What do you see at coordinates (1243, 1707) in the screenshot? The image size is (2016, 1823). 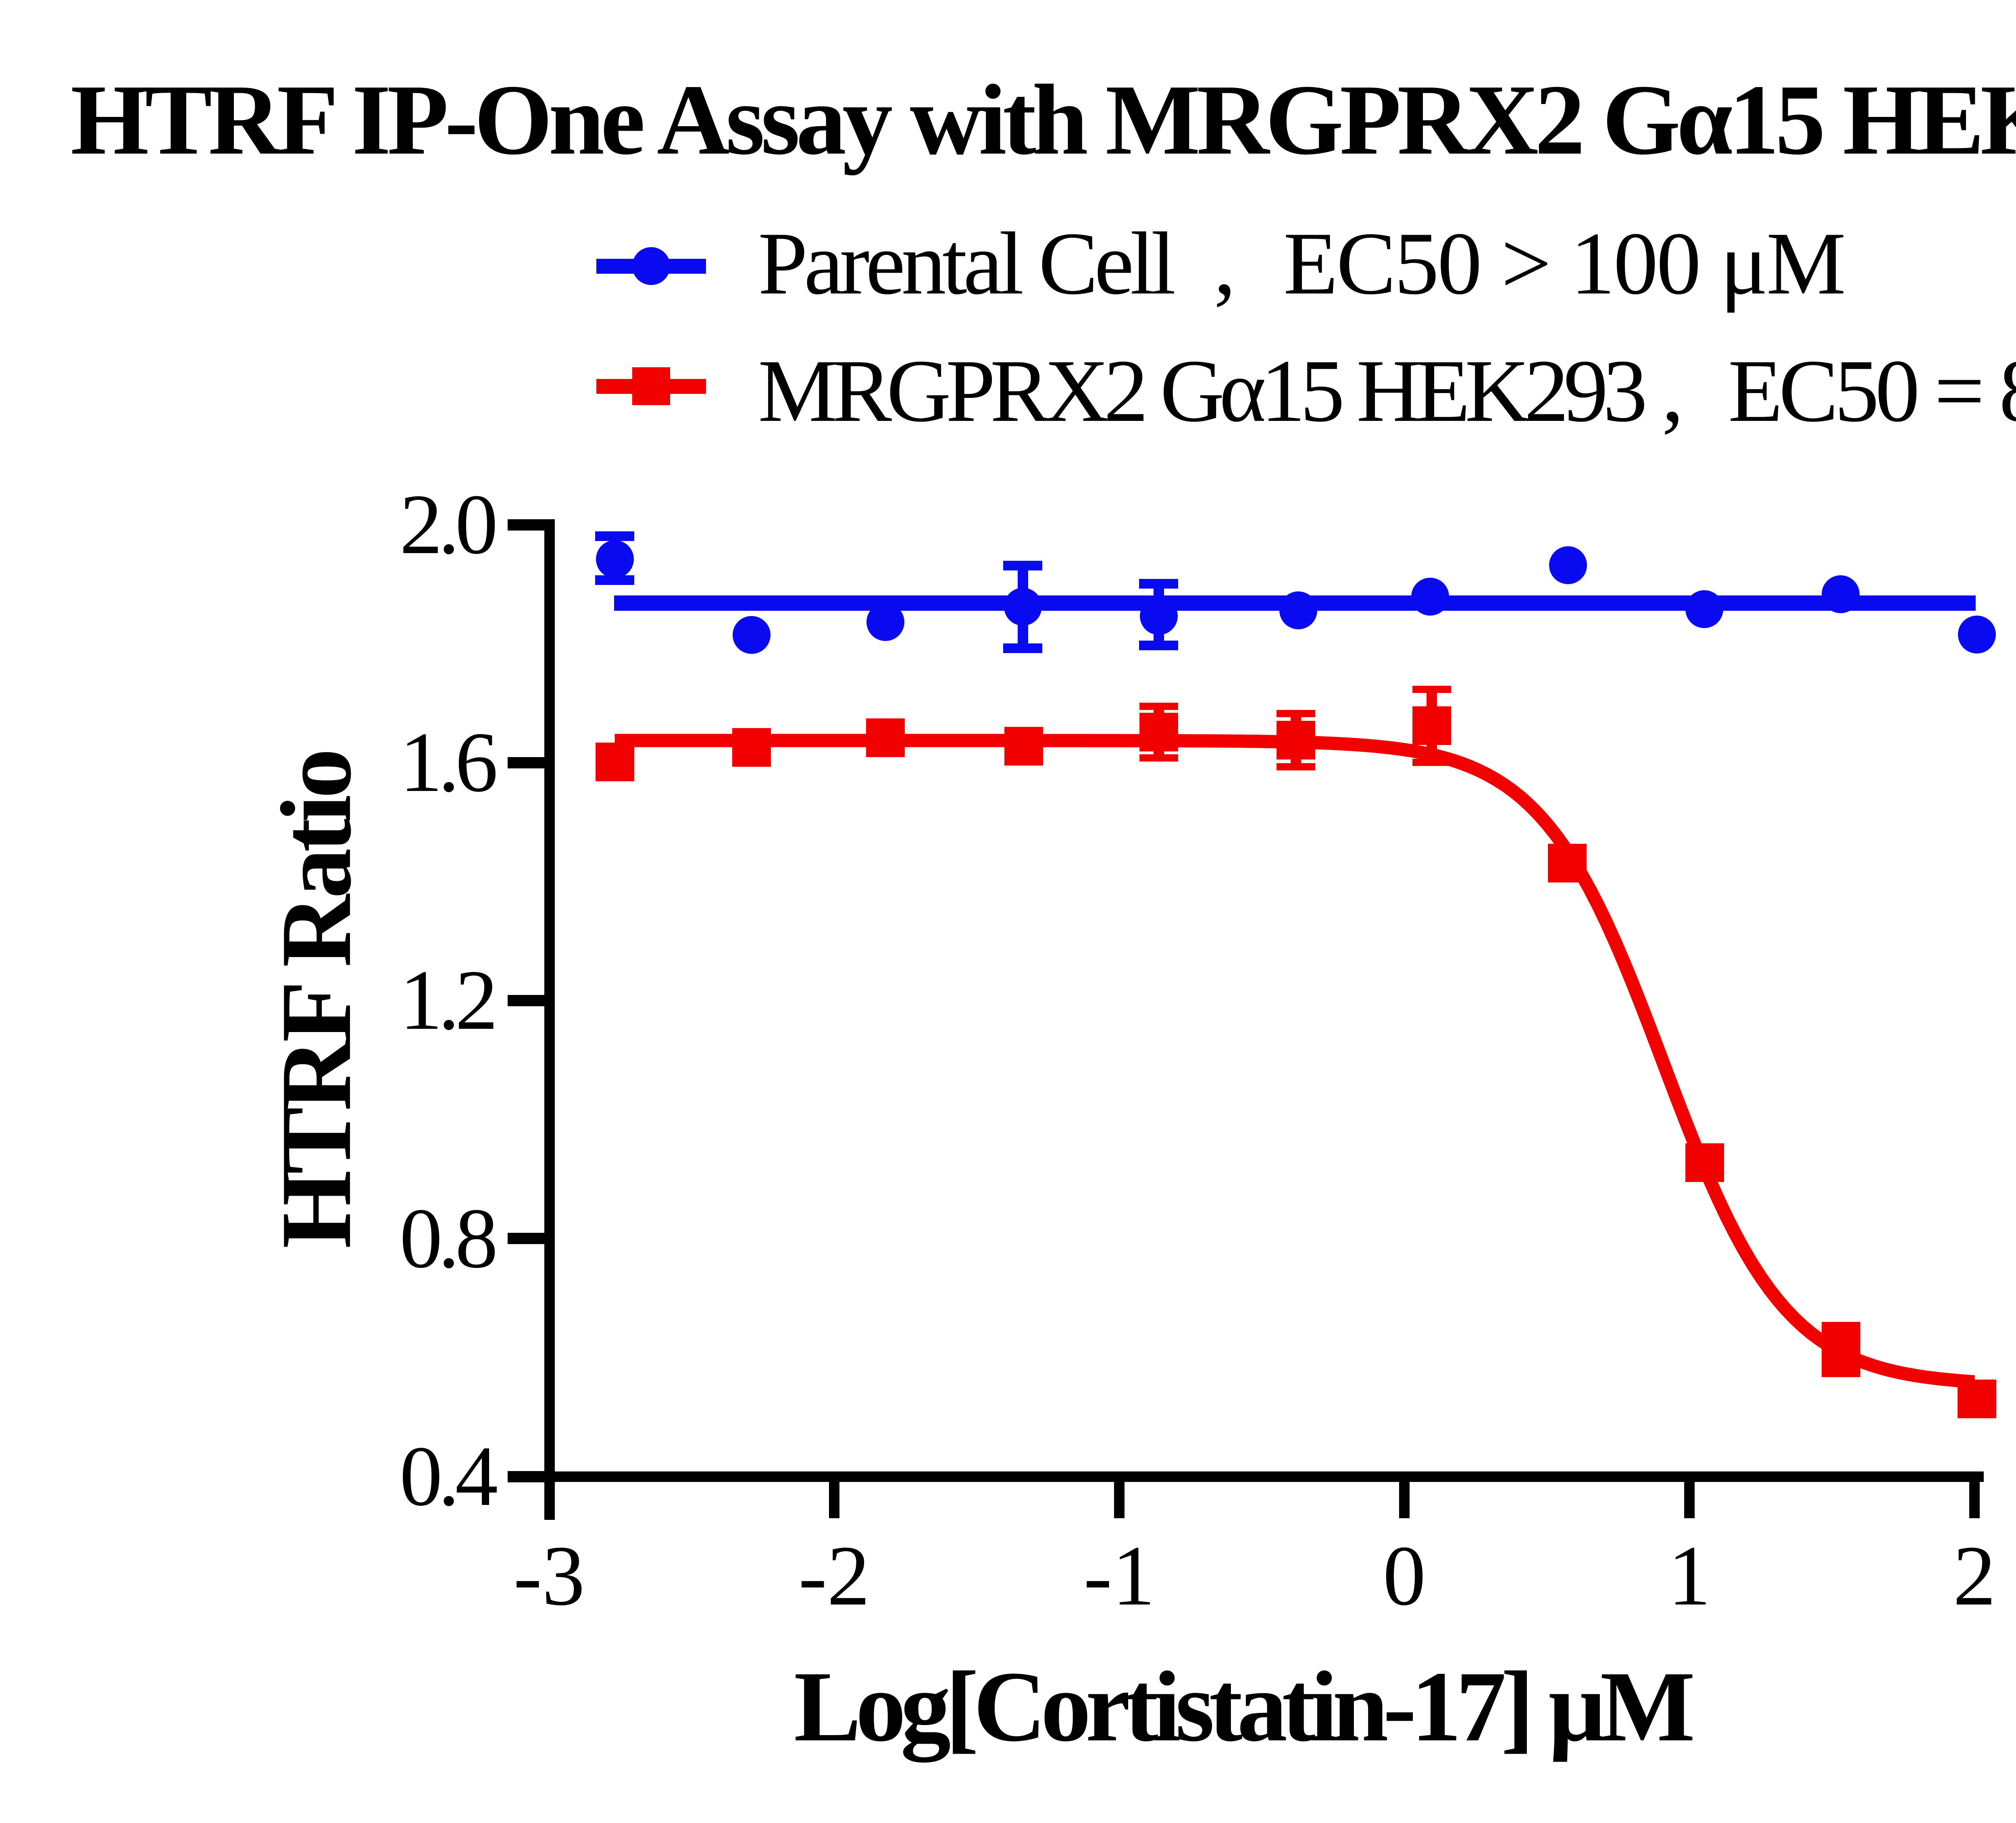 I see `svg-text: Log[Cortistatin-17] μM` at bounding box center [1243, 1707].